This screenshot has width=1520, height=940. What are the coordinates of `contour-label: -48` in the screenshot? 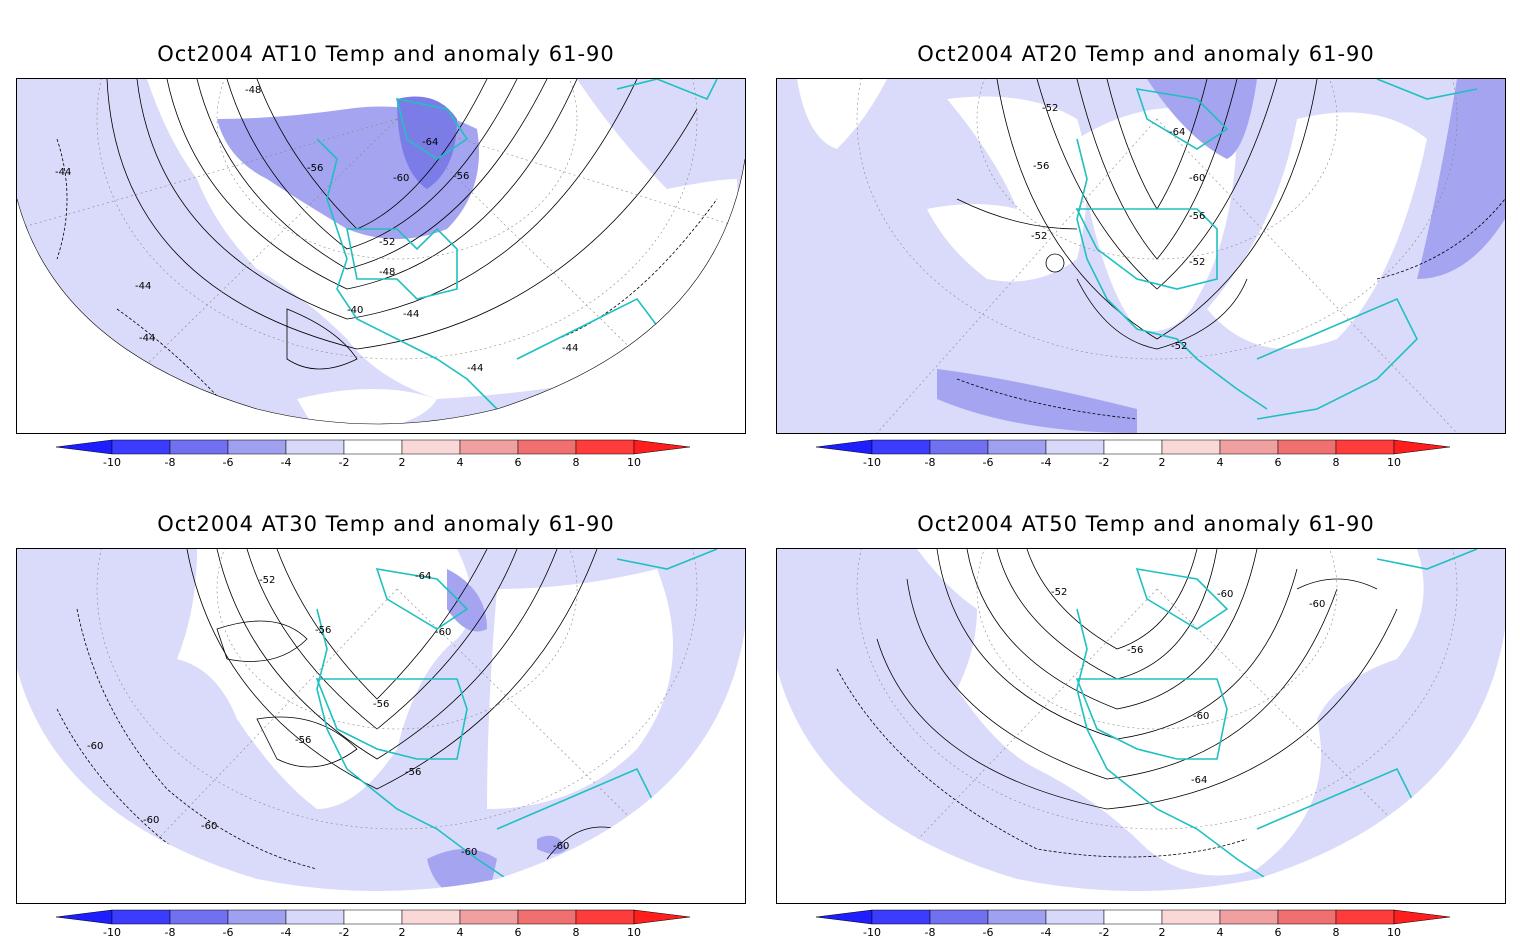 It's located at (387, 272).